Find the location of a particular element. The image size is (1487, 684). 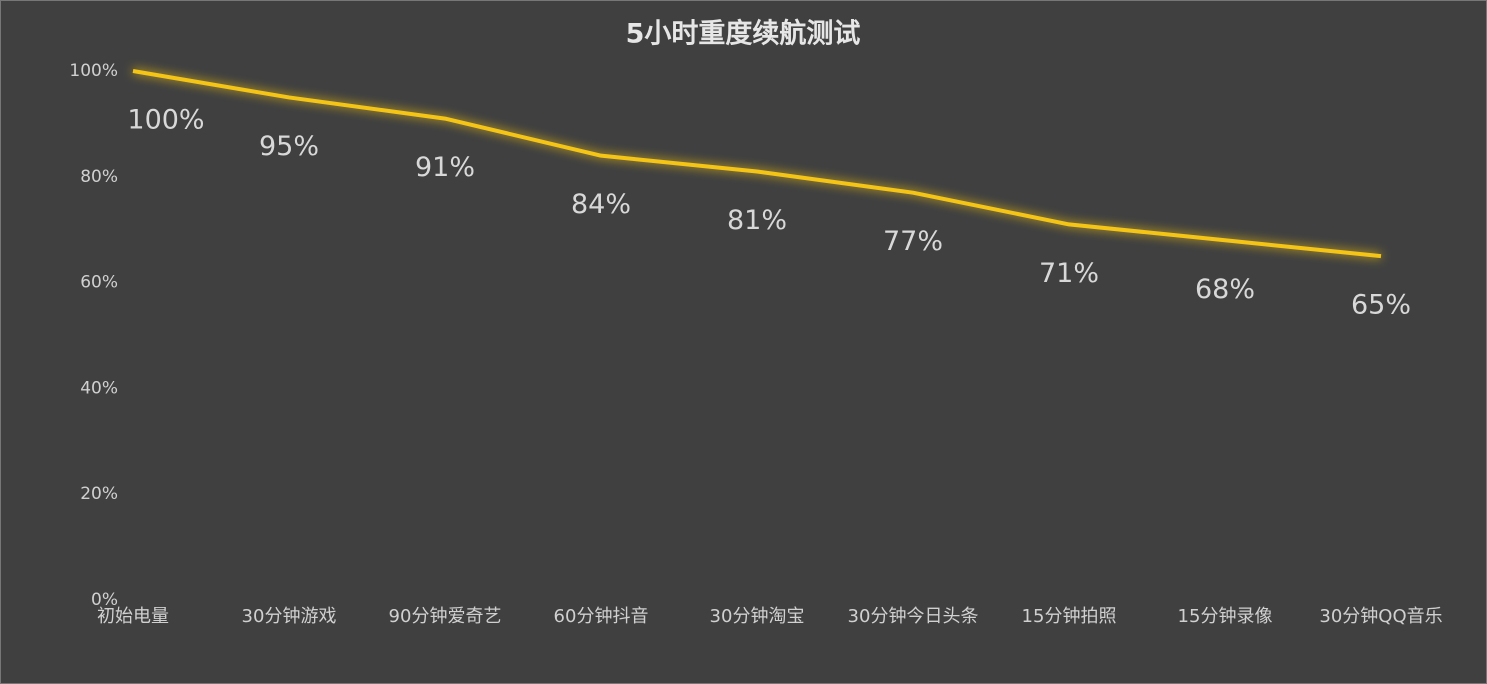

chart-title: 5小时重度续航测试 is located at coordinates (743, 34).